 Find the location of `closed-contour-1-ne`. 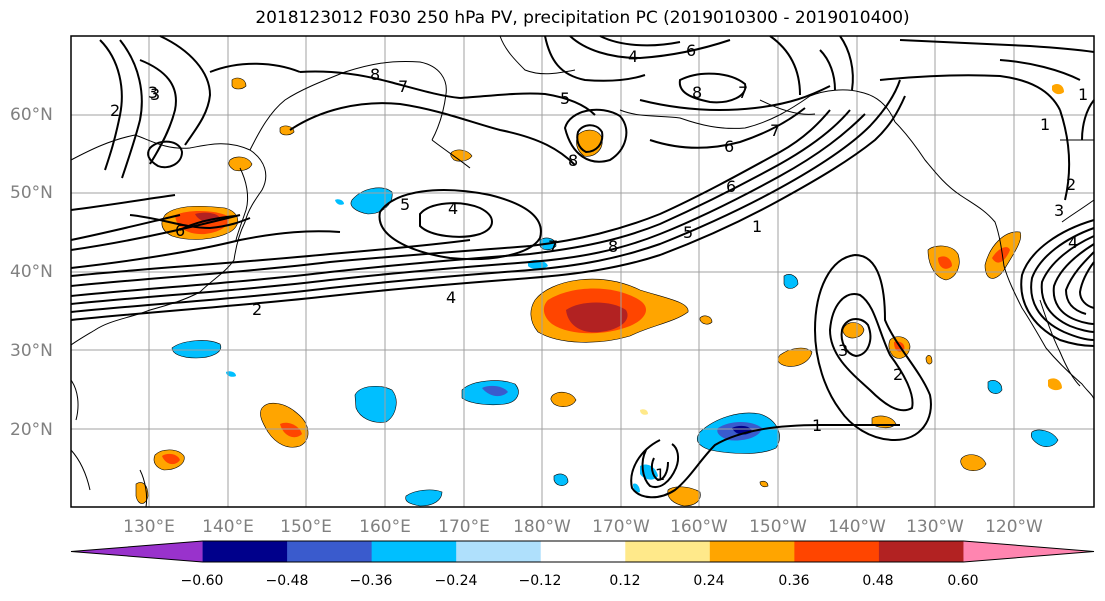

closed-contour-1-ne is located at coordinates (872, 347).